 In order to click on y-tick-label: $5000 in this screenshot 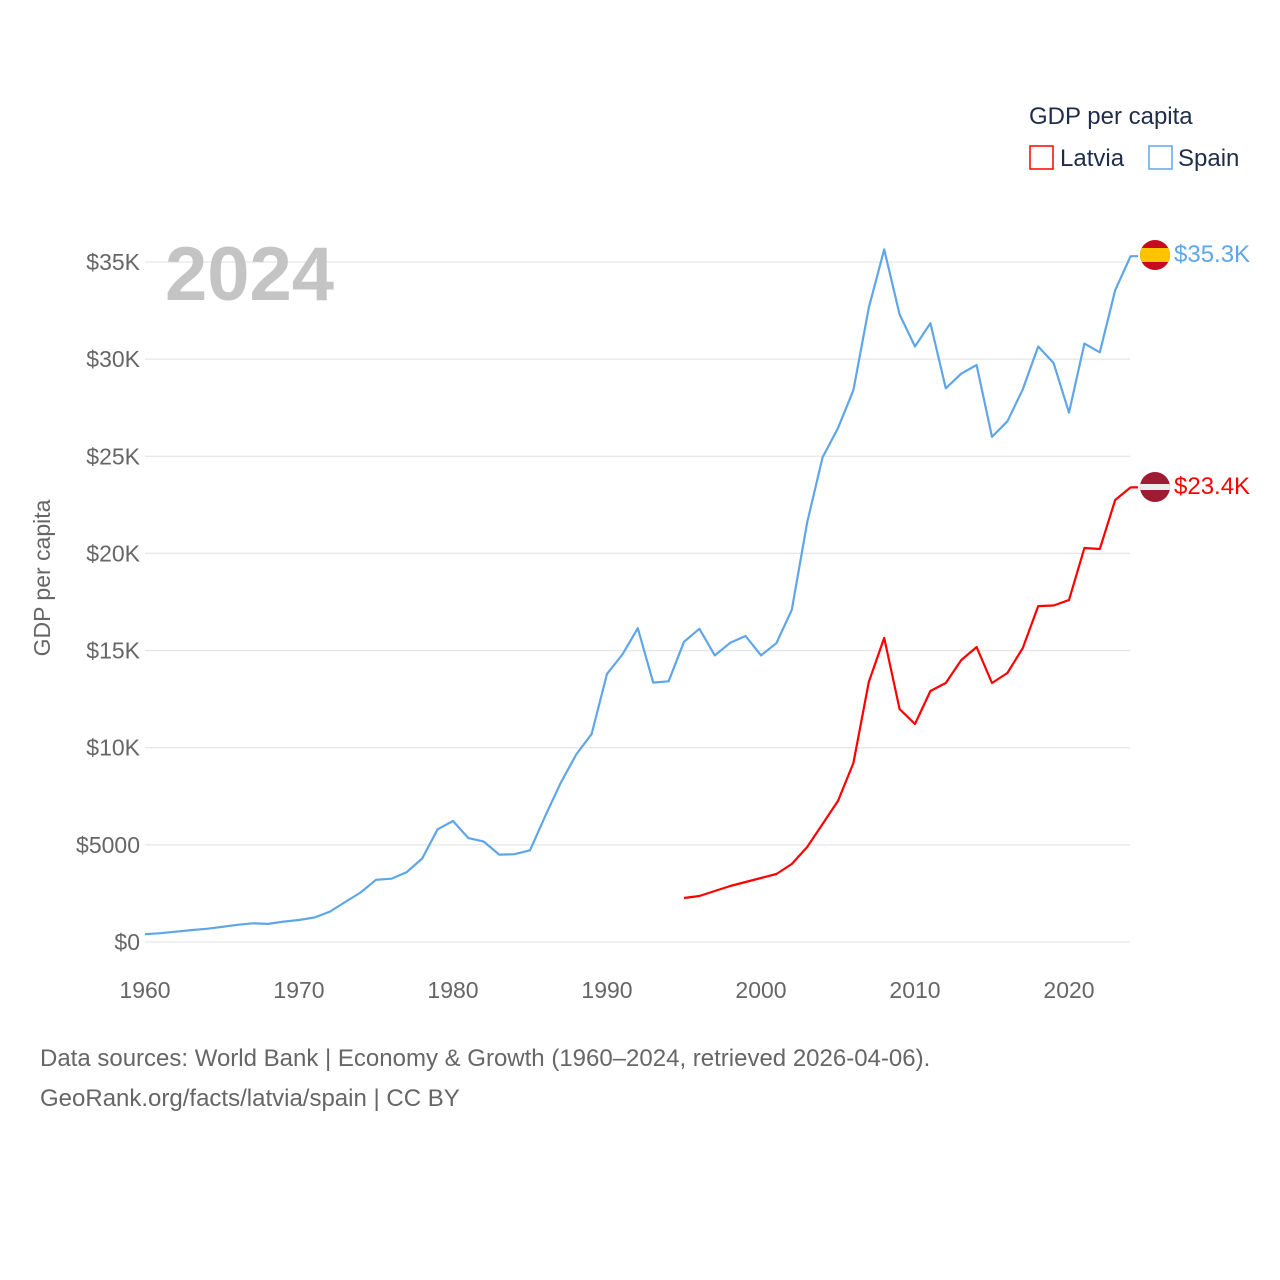, I will do `click(108, 845)`.